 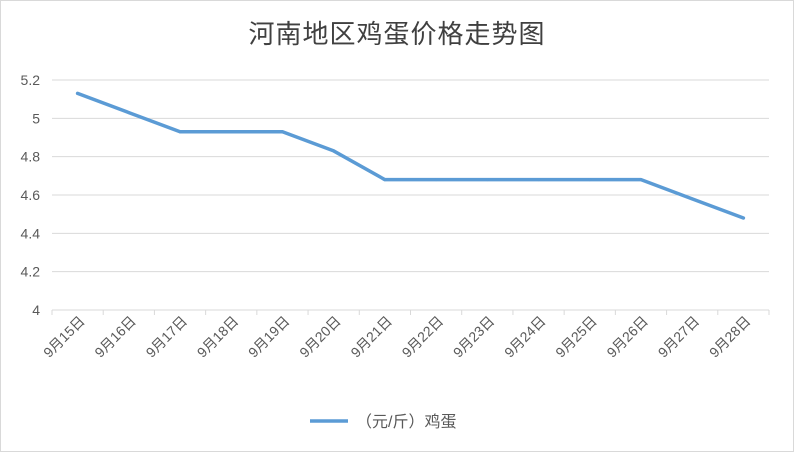 I want to click on x-tick-label: 9月27日, so click(x=679, y=337).